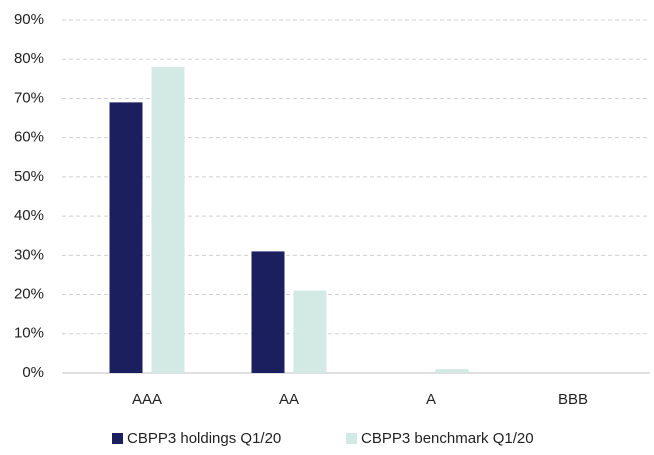  What do you see at coordinates (29, 215) in the screenshot?
I see `y-tick-label: 40%` at bounding box center [29, 215].